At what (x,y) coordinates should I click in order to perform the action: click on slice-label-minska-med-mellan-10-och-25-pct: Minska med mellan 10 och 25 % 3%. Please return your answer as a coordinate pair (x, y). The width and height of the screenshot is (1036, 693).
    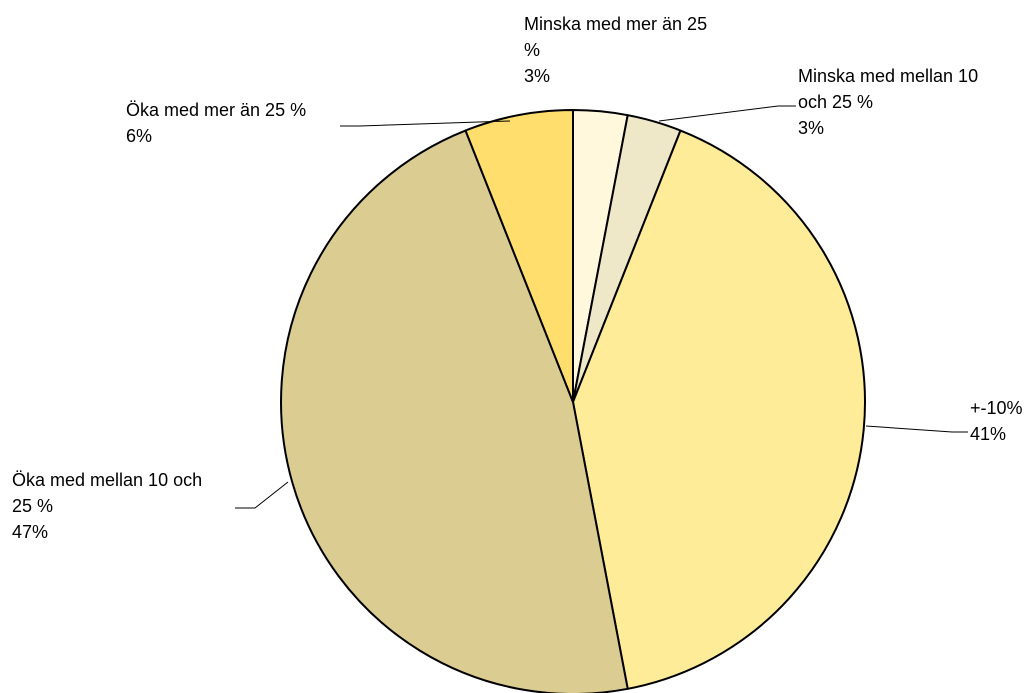
    Looking at the image, I should click on (888, 102).